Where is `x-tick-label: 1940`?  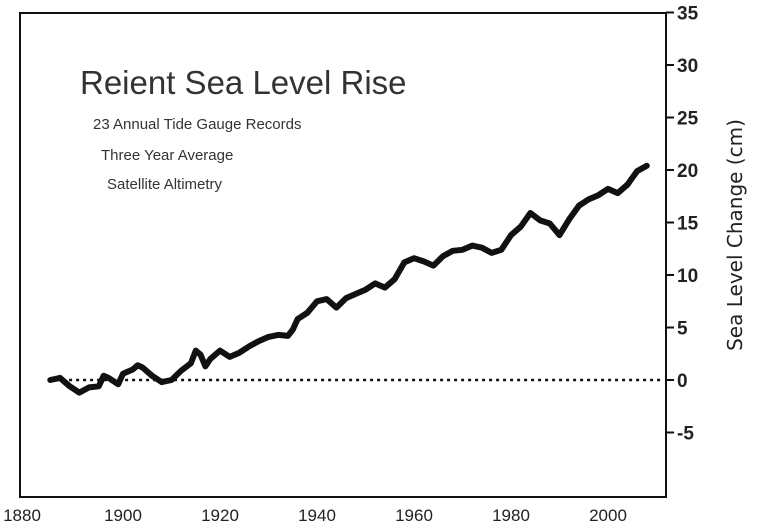
x-tick-label: 1940 is located at coordinates (317, 515).